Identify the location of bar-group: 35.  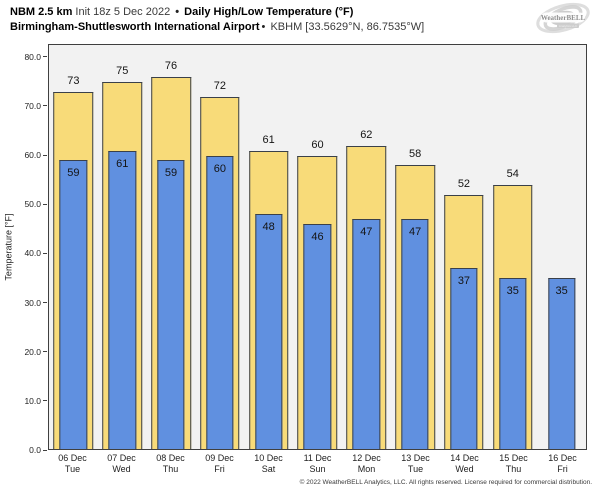
(561, 247).